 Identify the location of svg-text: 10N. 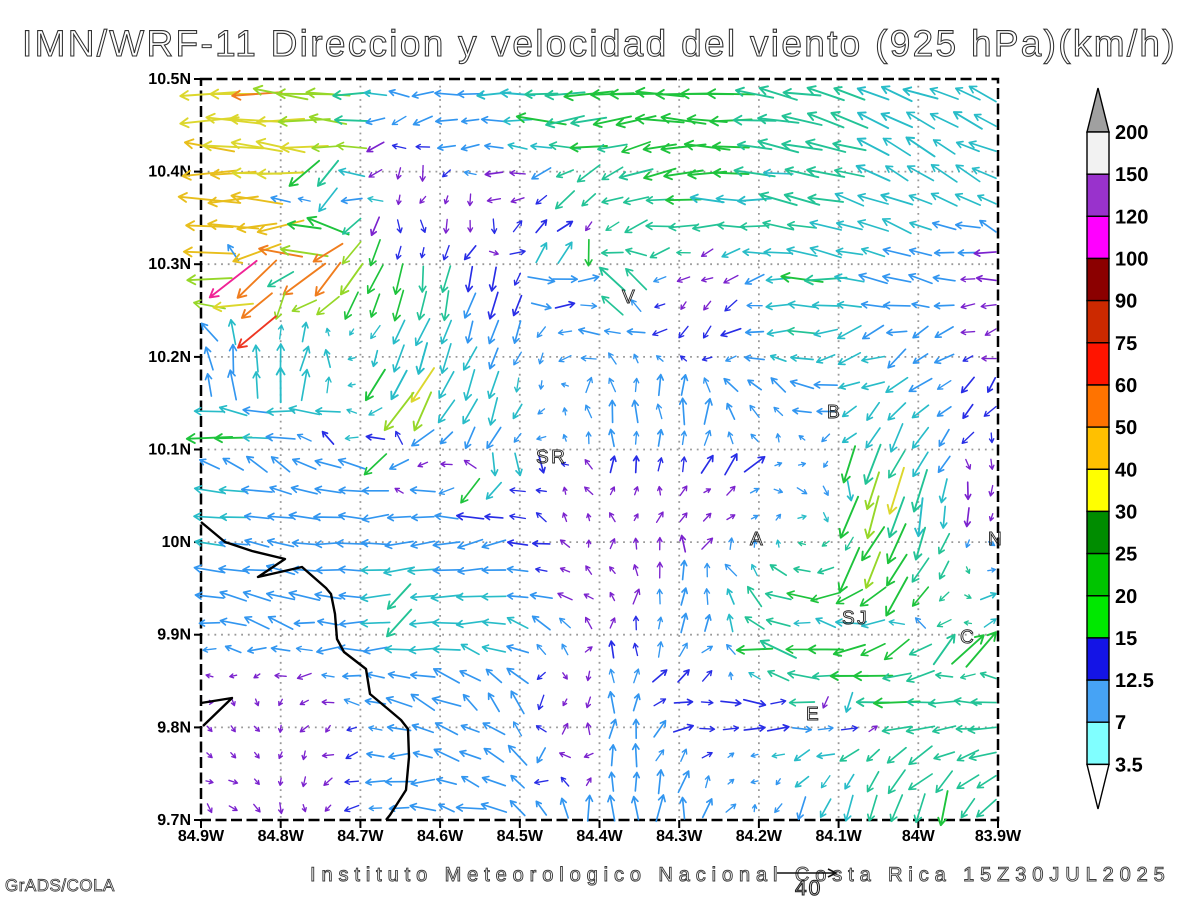
(176, 542).